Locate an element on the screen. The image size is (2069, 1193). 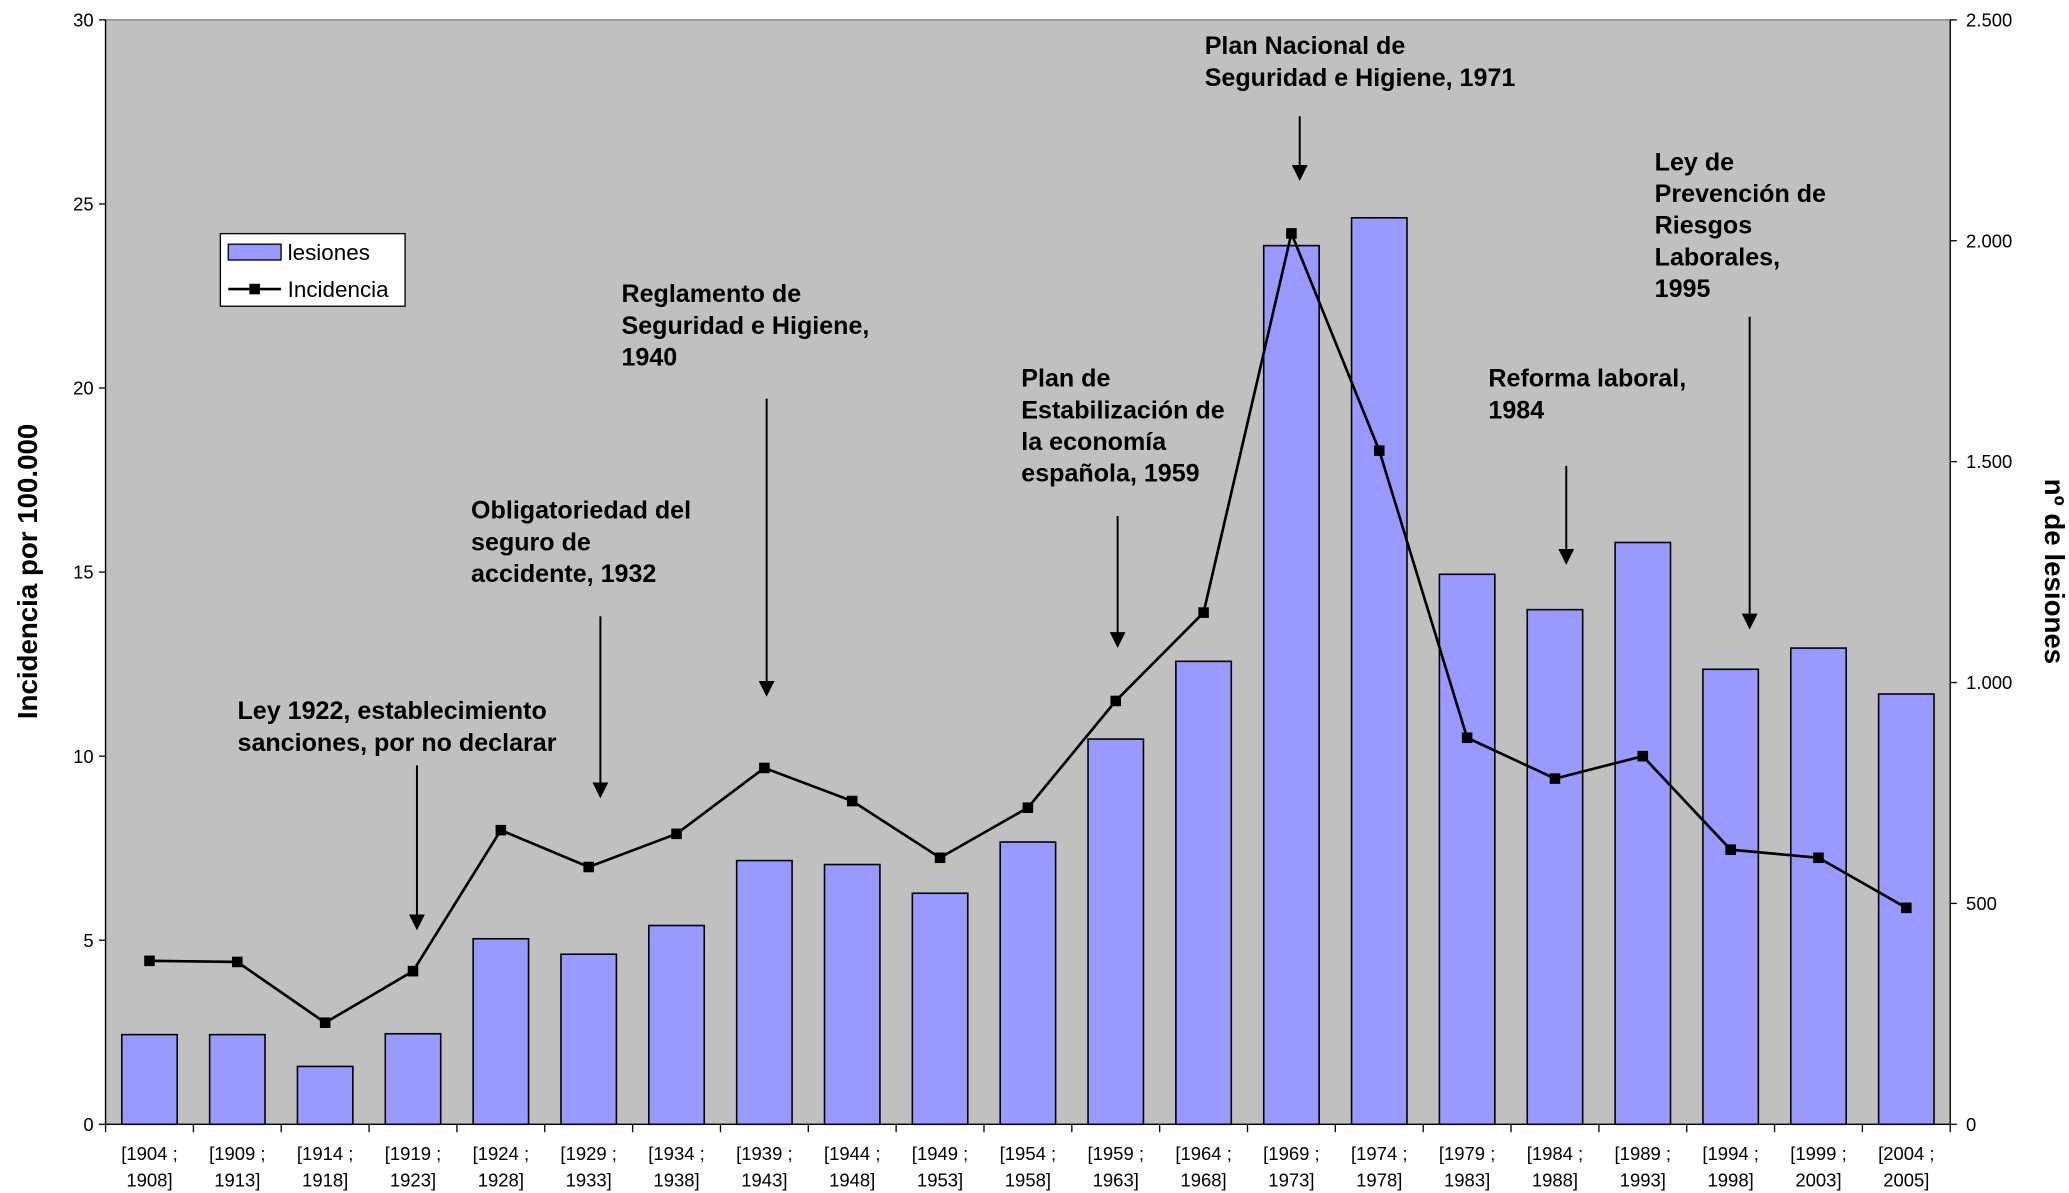
annotation: Prevención de is located at coordinates (1740, 194).